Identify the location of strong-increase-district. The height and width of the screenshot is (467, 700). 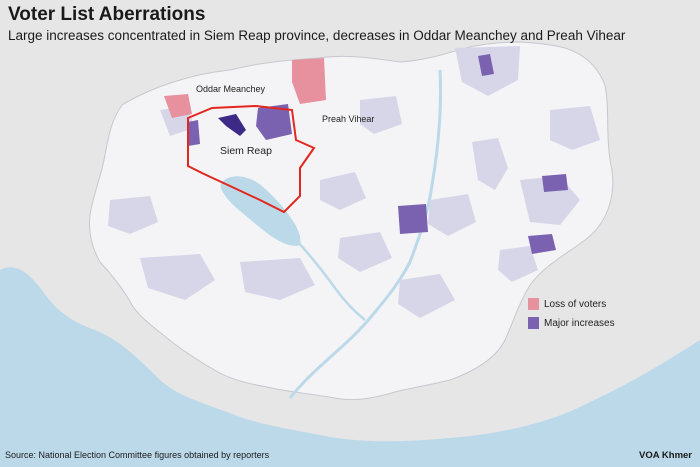
(232, 125).